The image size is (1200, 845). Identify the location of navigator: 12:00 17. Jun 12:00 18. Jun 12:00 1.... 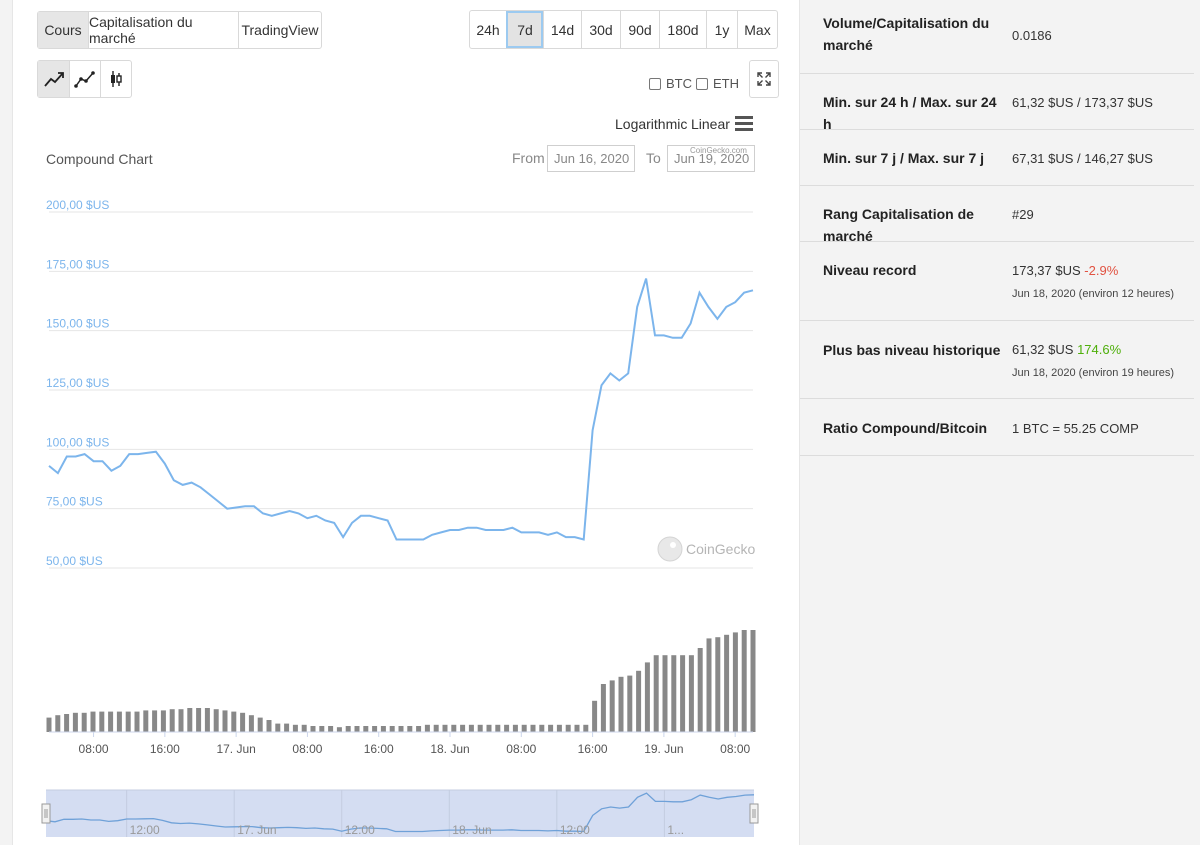
(407, 813).